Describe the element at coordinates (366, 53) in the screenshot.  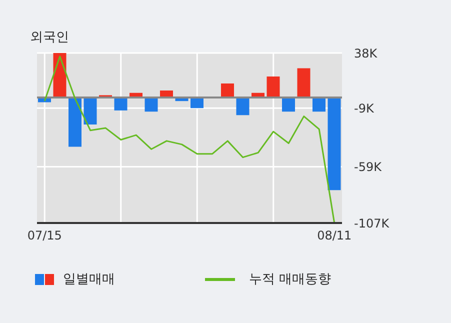
I see `y-tick-label: 38K` at that location.